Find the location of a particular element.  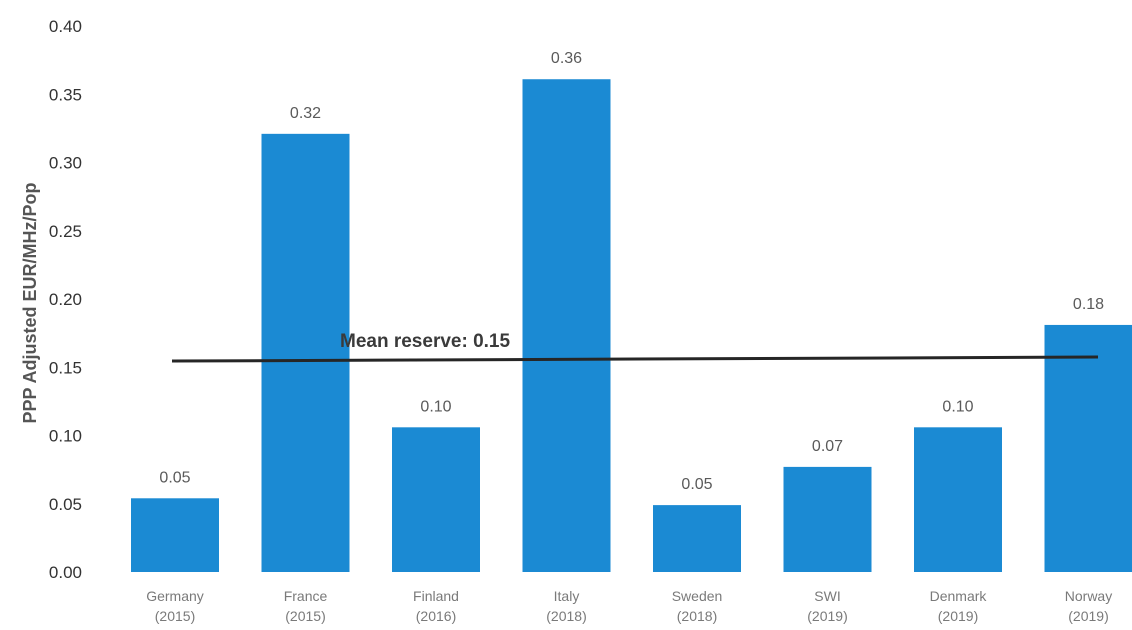

x-tick-label: Finland (2016) is located at coordinates (436, 606).